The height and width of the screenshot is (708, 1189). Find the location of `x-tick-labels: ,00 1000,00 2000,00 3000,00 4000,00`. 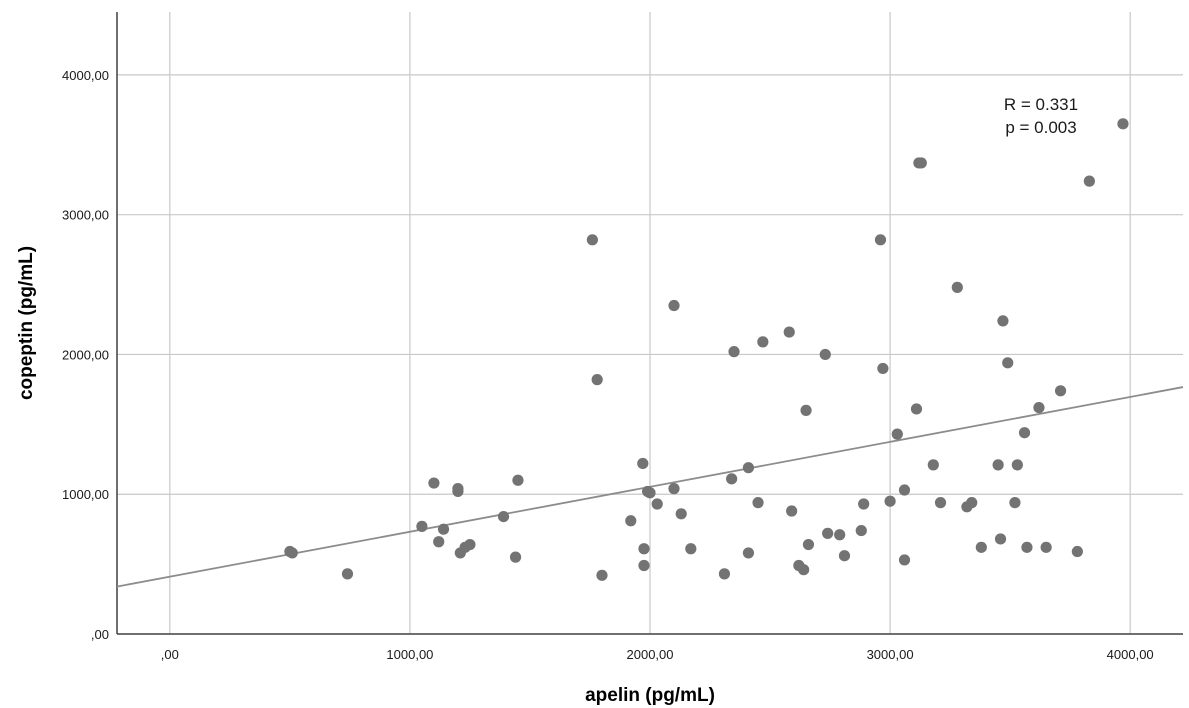

x-tick-labels: ,00 1000,00 2000,00 3000,00 4000,00 is located at coordinates (657, 654).